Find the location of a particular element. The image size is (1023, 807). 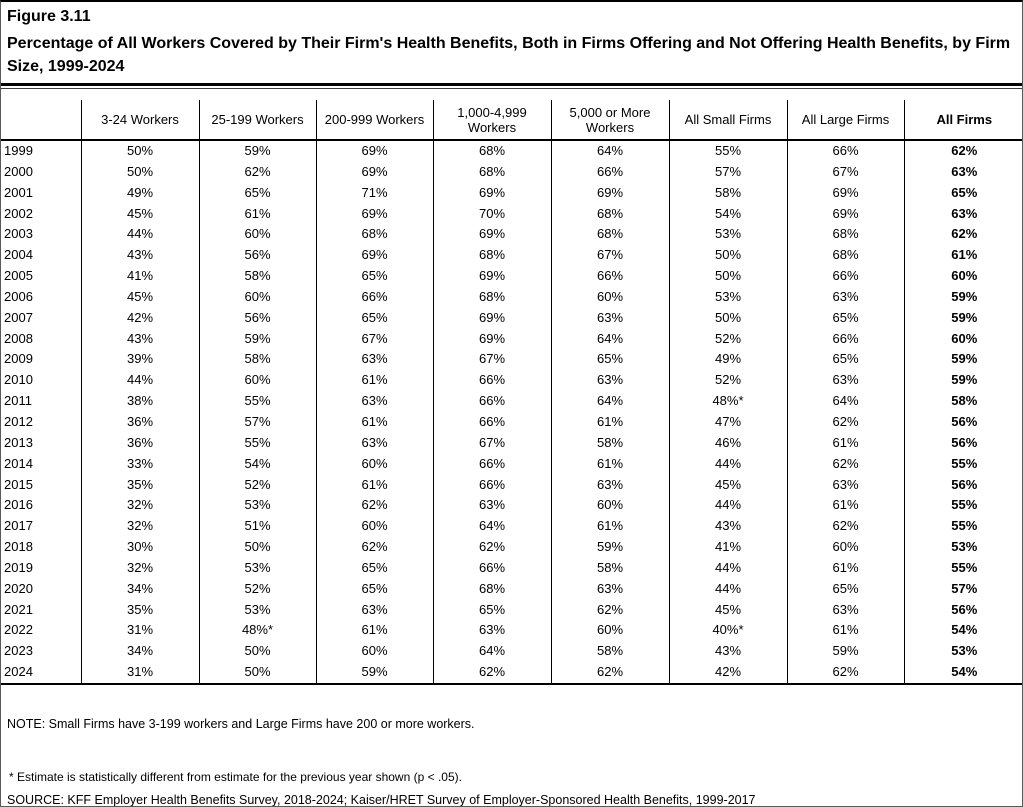

table-row: 2018 30% 50% 62% 62% 59% 41% 60% 53% is located at coordinates (511, 547).